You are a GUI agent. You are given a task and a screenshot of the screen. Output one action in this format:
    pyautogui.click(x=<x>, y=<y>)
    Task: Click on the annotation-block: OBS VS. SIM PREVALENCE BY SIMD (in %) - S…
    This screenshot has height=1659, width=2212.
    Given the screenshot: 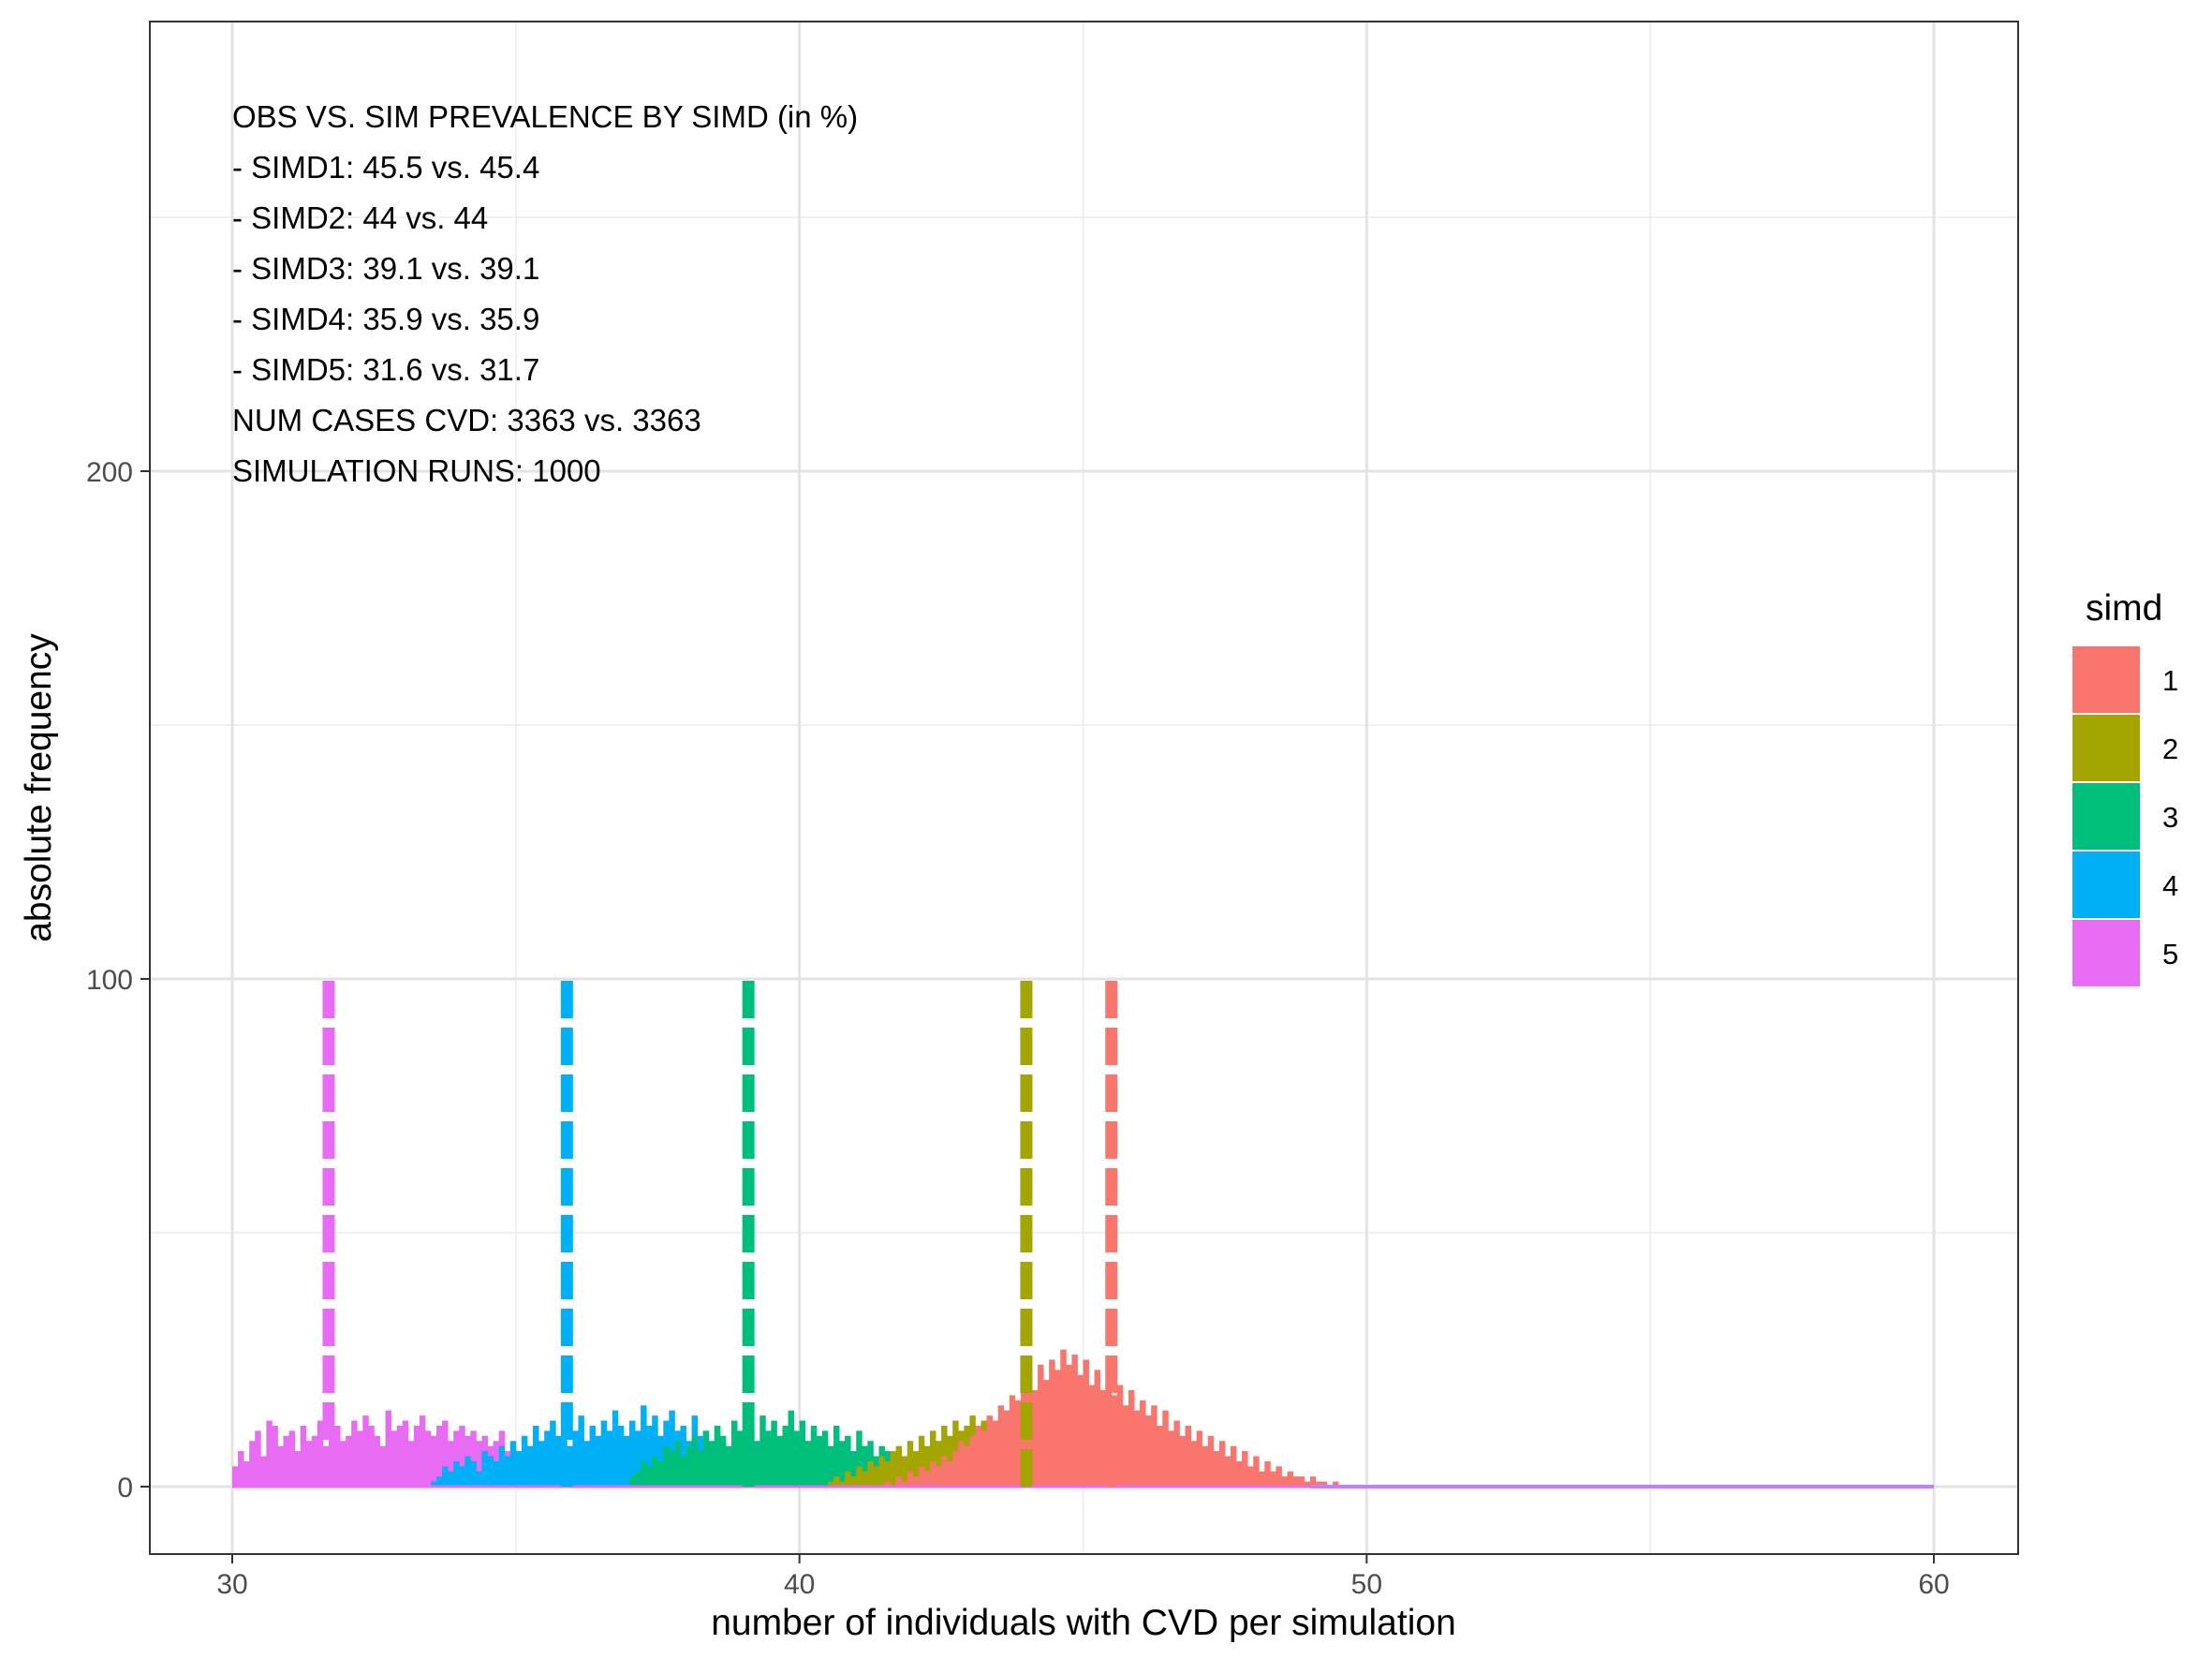 What is the action you would take?
    pyautogui.click(x=545, y=293)
    